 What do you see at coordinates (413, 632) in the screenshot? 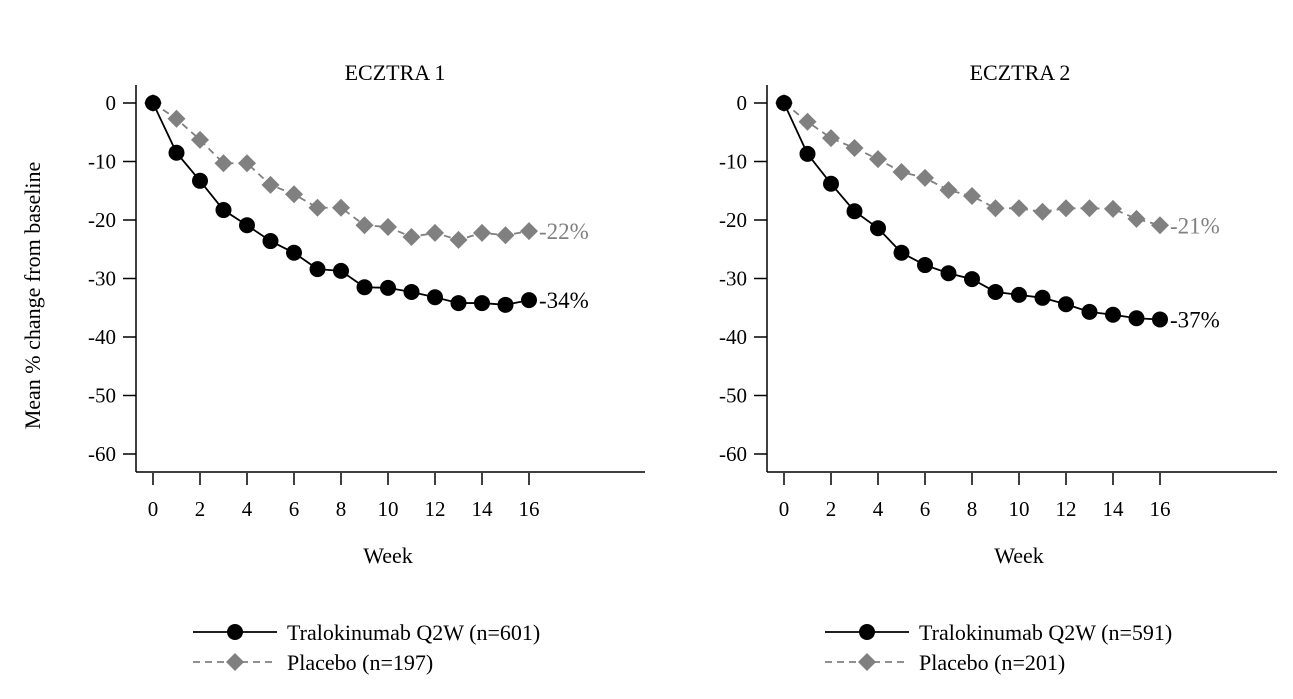
I see `legend-label: Tralokinumab Q2W (n=601)` at bounding box center [413, 632].